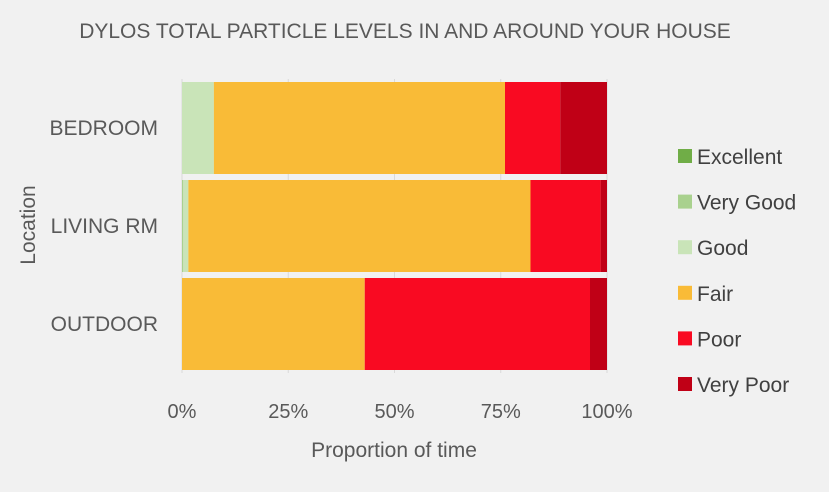  Describe the element at coordinates (501, 412) in the screenshot. I see `x-tick-label: 75%` at that location.